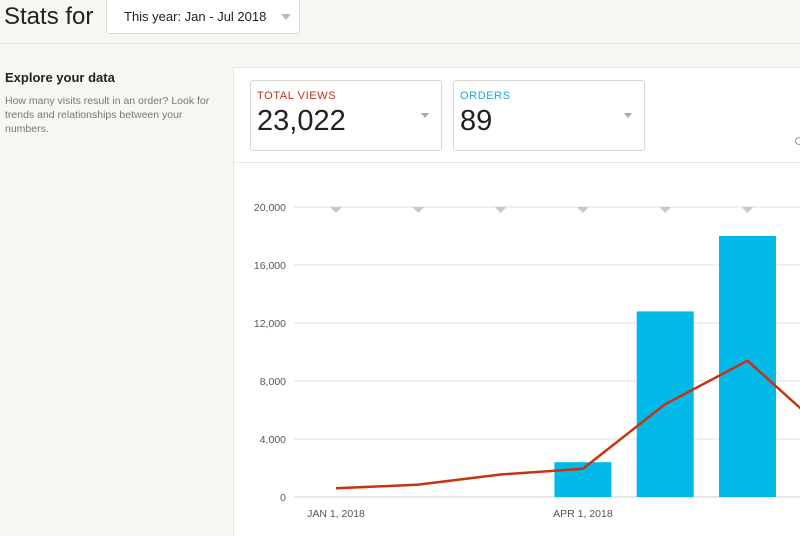  I want to click on sidebar-title: Explore your data, so click(60, 77).